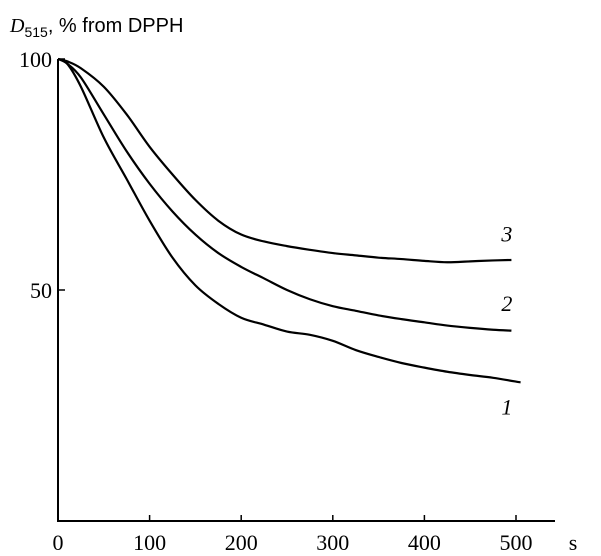 The image size is (601, 556). What do you see at coordinates (506, 233) in the screenshot?
I see `curve-label-3: 3` at bounding box center [506, 233].